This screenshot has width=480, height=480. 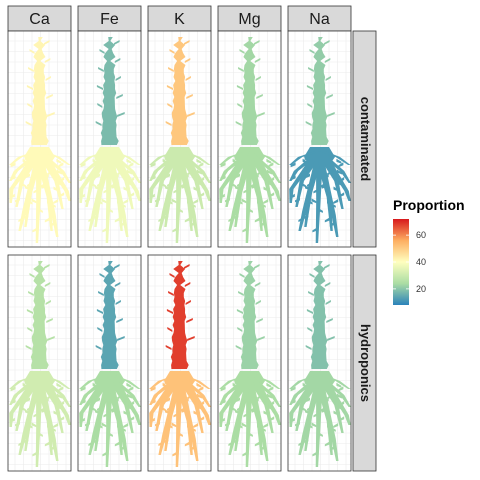 I want to click on panel-hydroponics-k, so click(x=179, y=363).